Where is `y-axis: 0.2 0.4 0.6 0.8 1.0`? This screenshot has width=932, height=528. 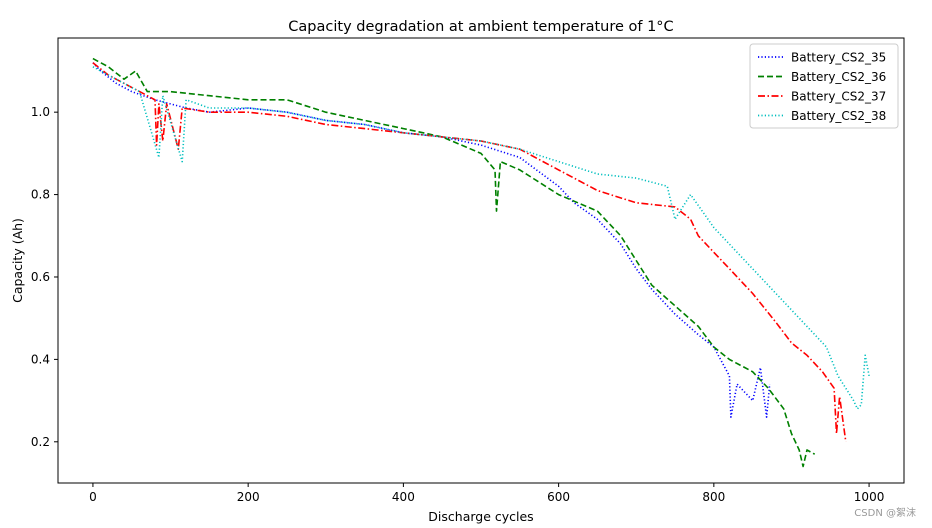
y-axis: 0.2 0.4 0.6 0.8 1.0 is located at coordinates (44, 277).